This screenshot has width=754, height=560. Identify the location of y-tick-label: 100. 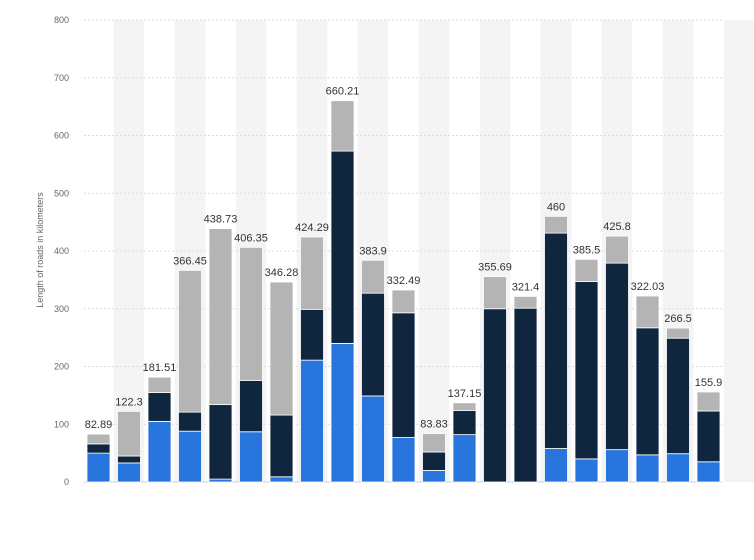
(61, 424).